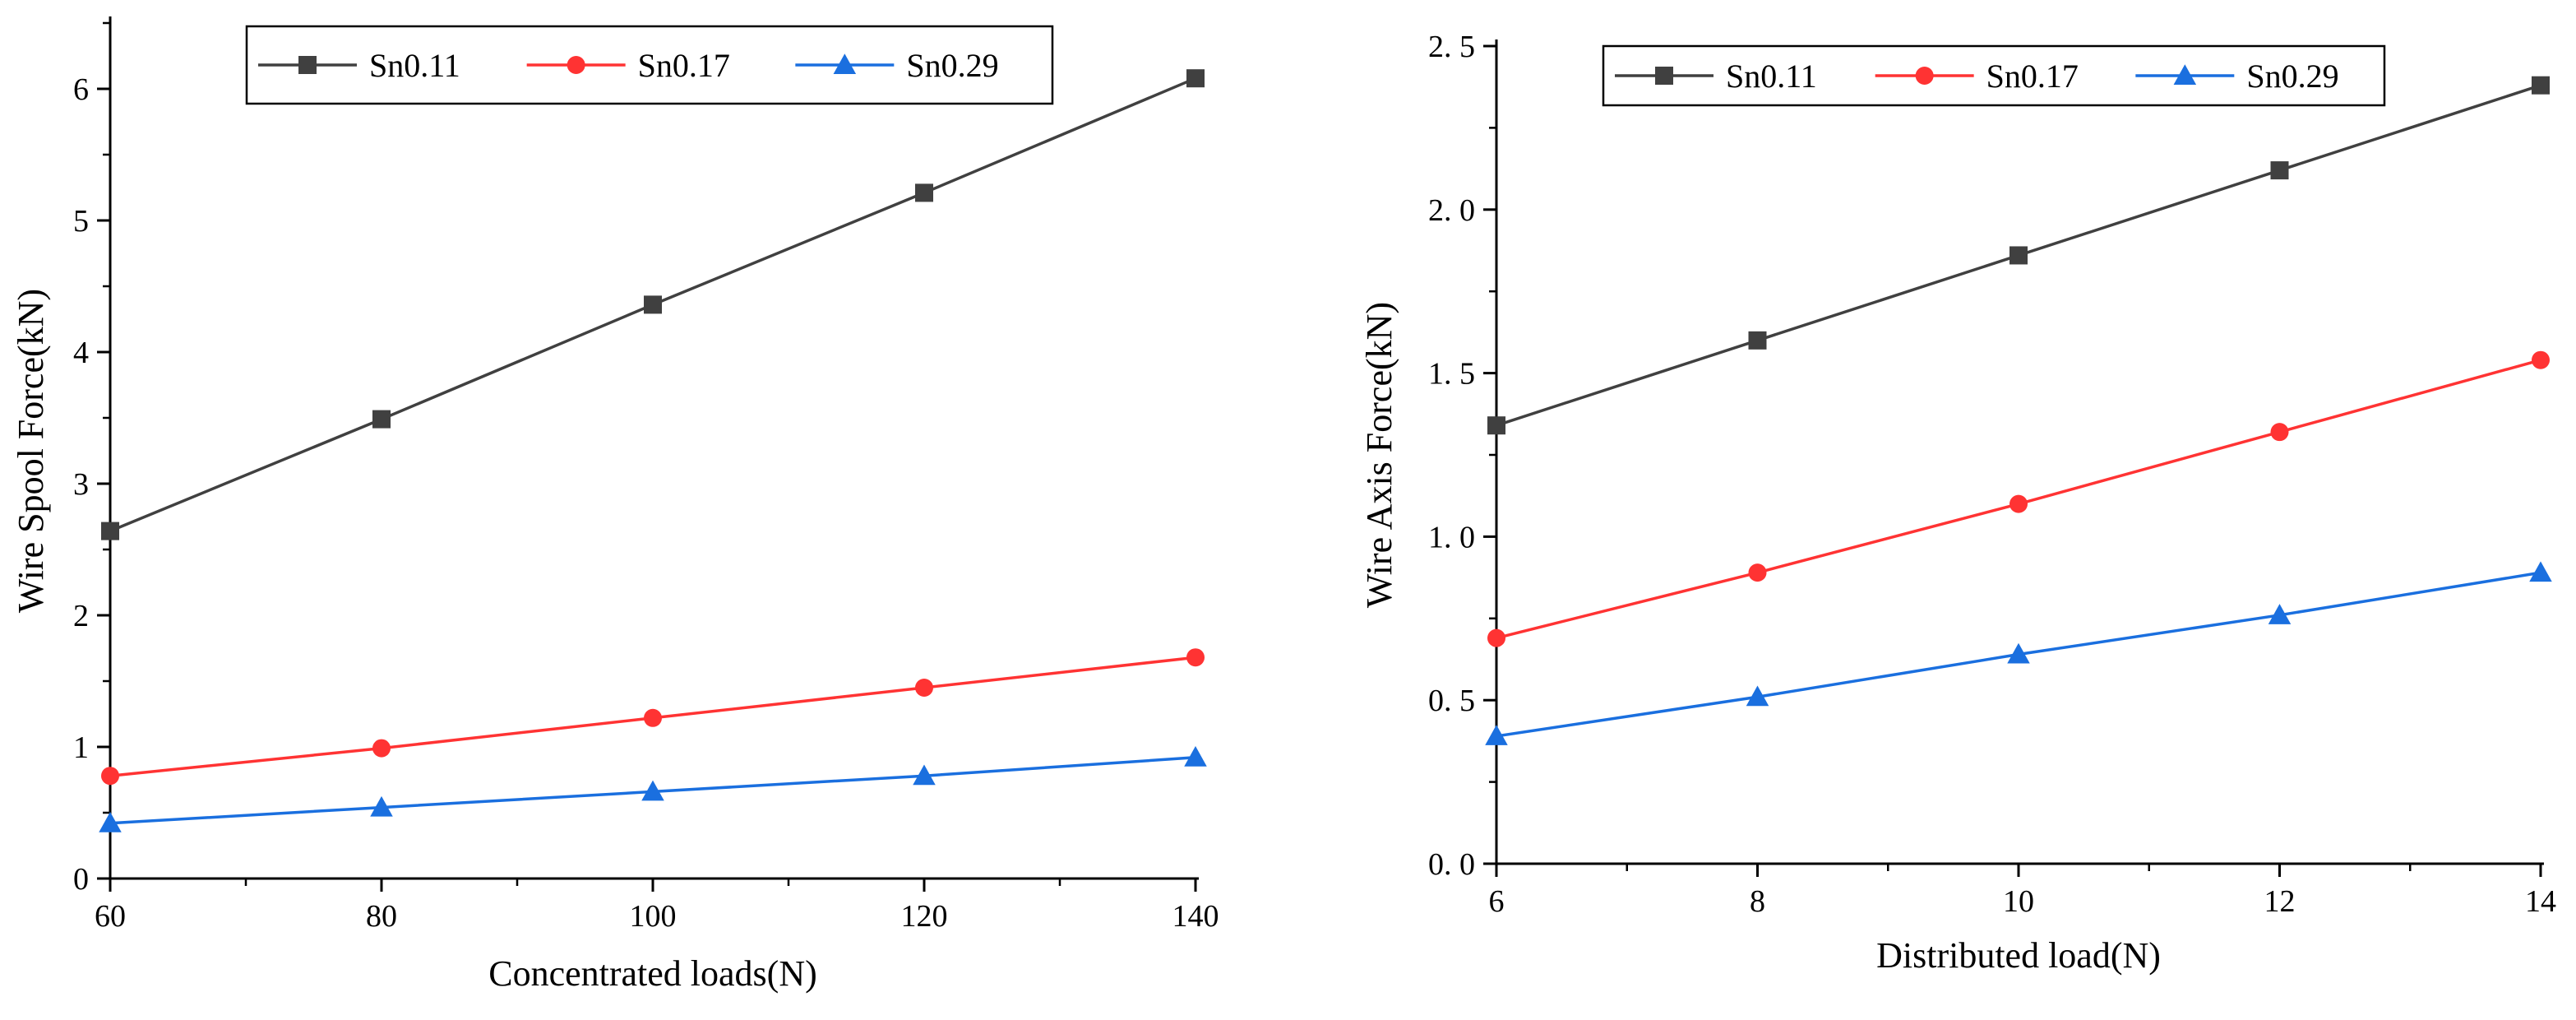  What do you see at coordinates (1757, 901) in the screenshot?
I see `x-tick-label: 8` at bounding box center [1757, 901].